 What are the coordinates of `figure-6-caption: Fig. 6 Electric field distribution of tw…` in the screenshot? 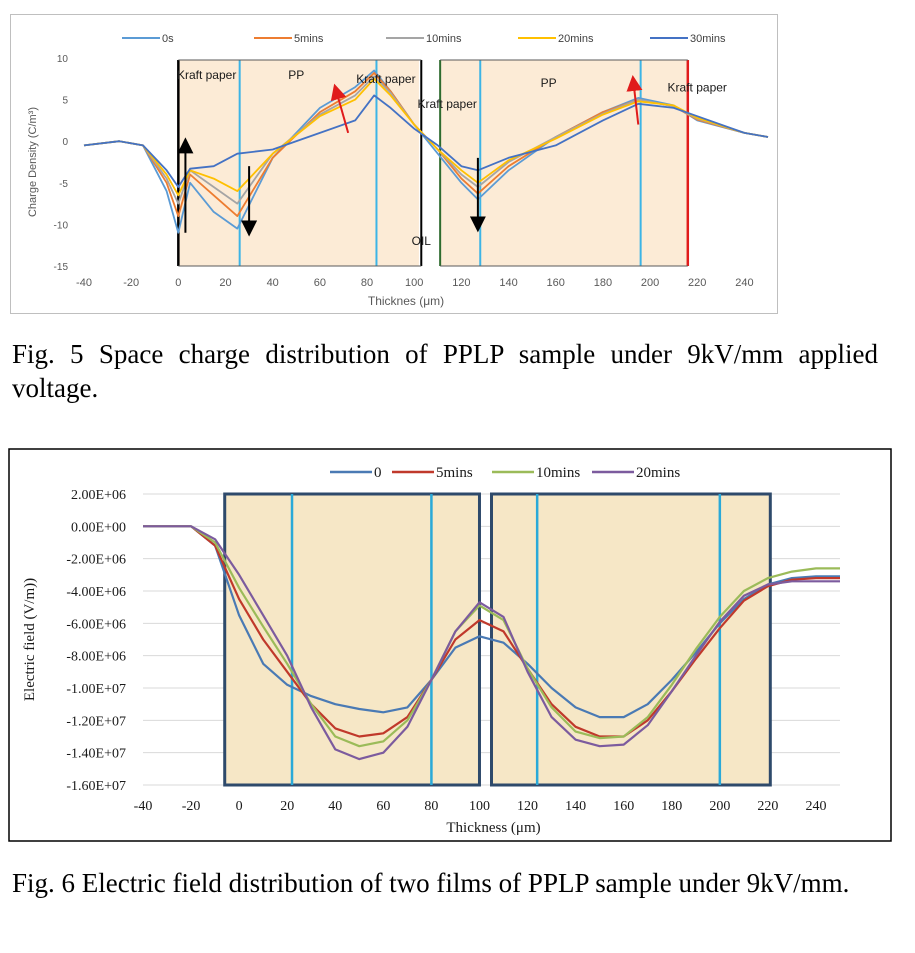 It's located at (431, 883).